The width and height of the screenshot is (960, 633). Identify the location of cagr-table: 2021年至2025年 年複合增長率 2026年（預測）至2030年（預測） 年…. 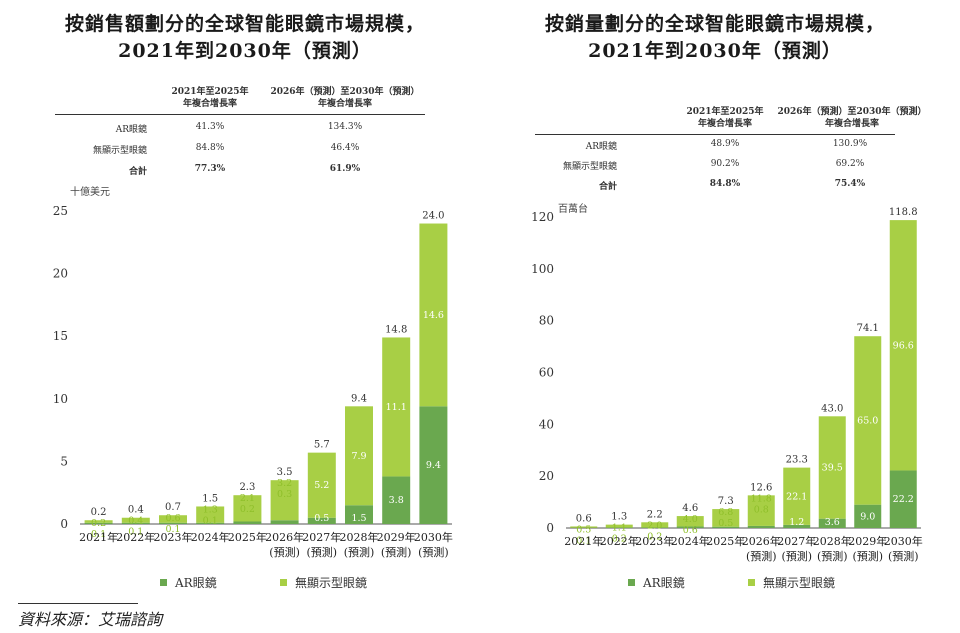
(245, 131).